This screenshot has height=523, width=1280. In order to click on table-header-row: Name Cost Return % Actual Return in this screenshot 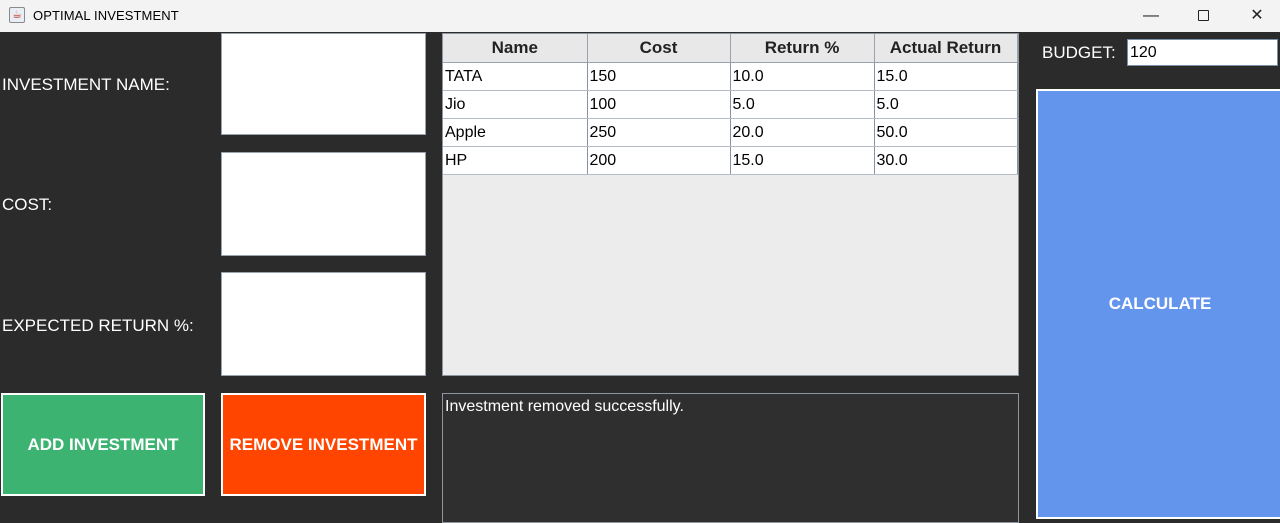, I will do `click(730, 48)`.